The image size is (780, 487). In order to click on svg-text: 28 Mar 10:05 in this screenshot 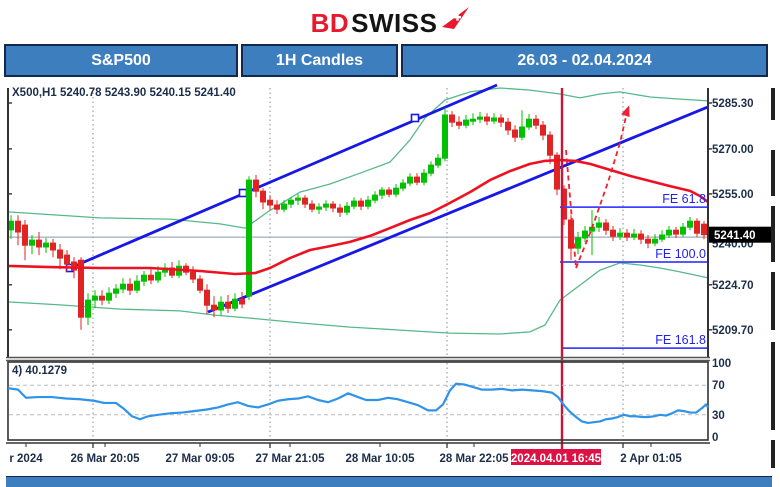, I will do `click(380, 459)`.